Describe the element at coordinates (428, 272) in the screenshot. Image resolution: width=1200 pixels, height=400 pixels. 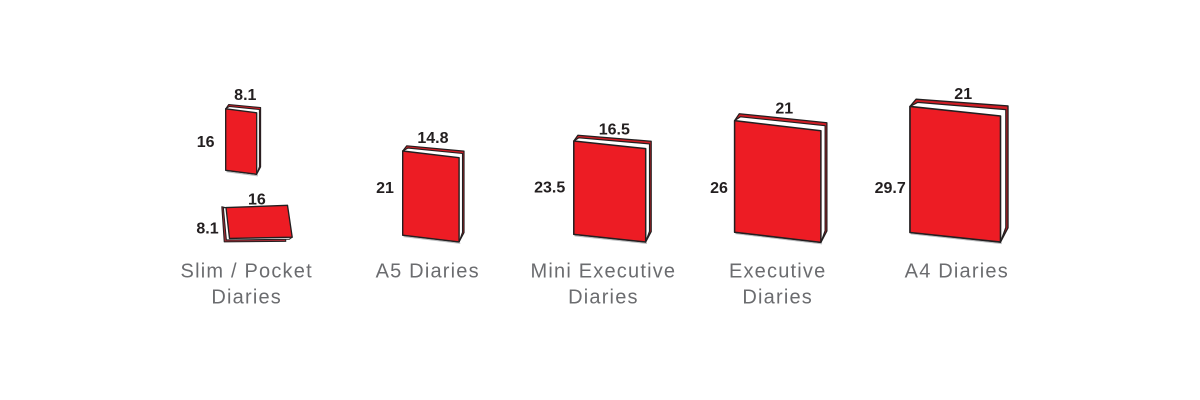
I see `svg-text: A5 Diaries` at that location.